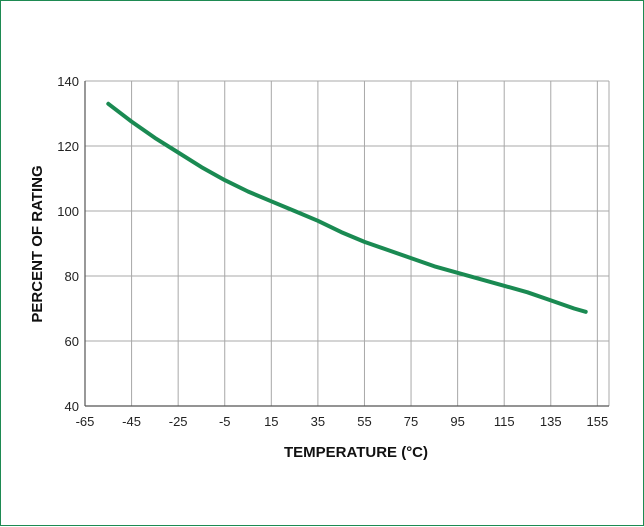 This screenshot has height=527, width=644. What do you see at coordinates (411, 421) in the screenshot?
I see `x-tick-label: 75` at bounding box center [411, 421].